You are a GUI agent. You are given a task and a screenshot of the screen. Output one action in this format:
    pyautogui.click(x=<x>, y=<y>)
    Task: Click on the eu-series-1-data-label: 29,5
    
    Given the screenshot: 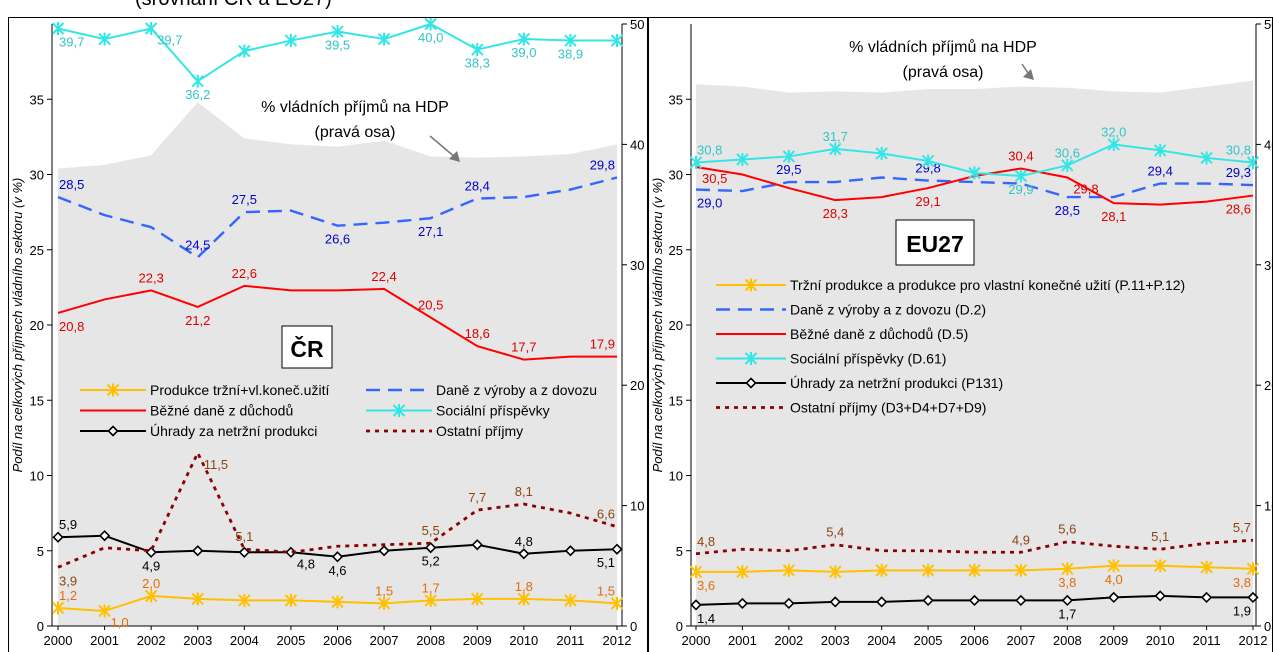 What is the action you would take?
    pyautogui.click(x=788, y=169)
    